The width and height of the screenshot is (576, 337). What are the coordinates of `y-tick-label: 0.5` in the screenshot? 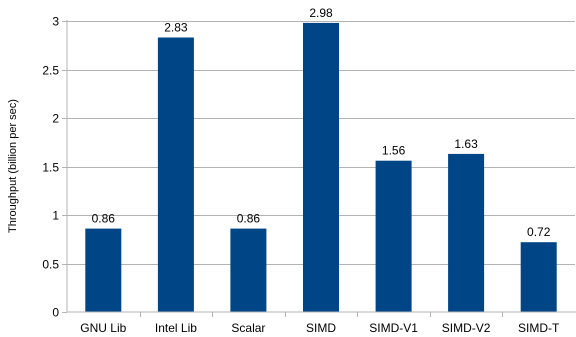 It's located at (50, 265).